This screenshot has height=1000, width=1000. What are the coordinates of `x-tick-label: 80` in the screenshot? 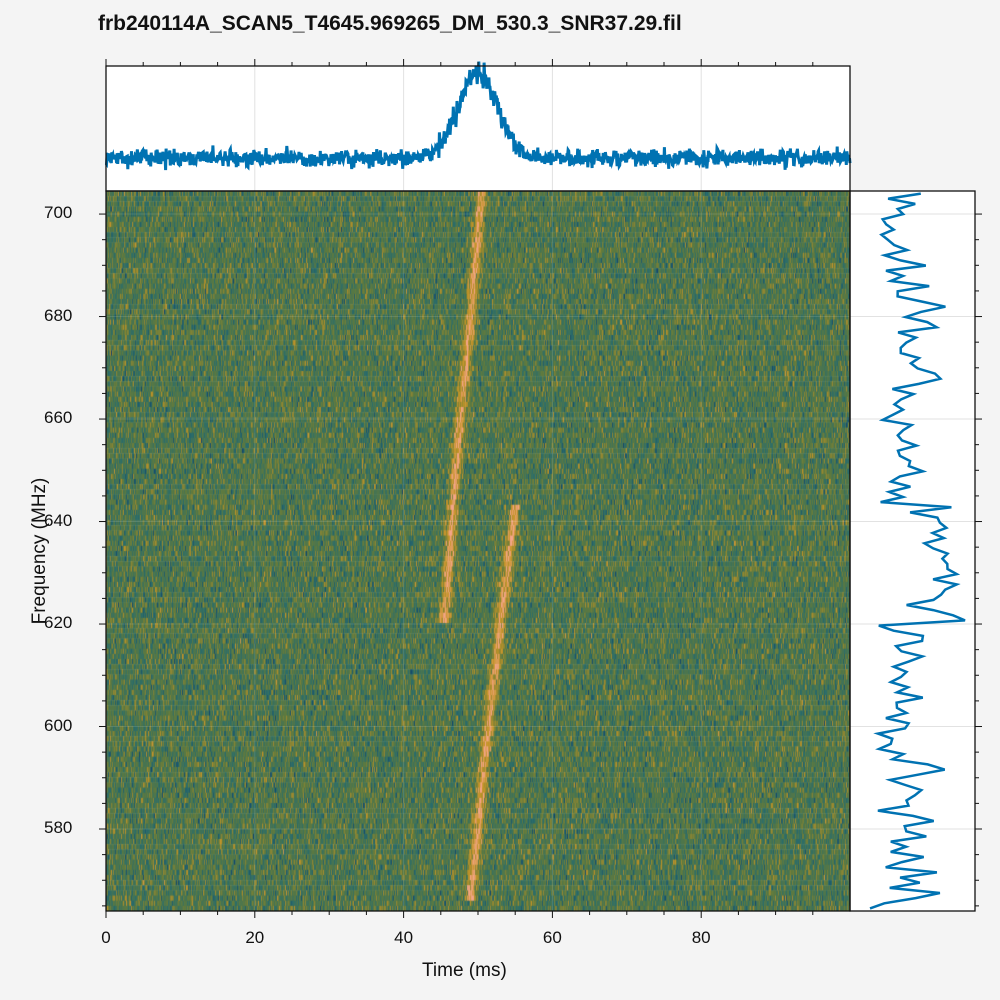 It's located at (701, 937).